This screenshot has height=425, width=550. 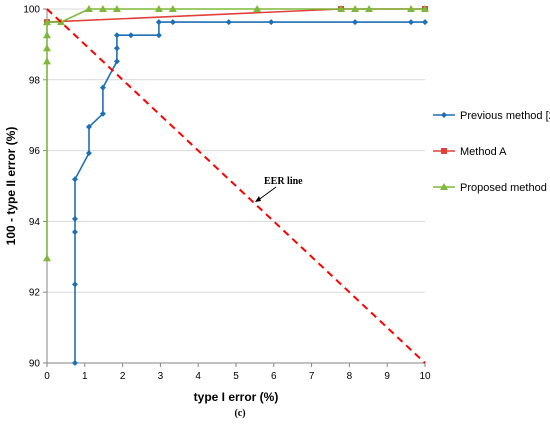 I want to click on figure-caption: (c), so click(x=239, y=413).